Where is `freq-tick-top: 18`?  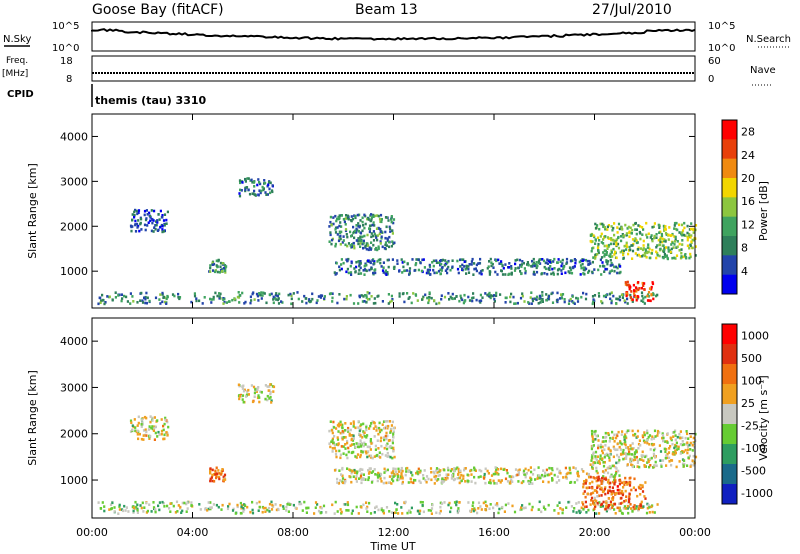
freq-tick-top: 18 is located at coordinates (66, 61).